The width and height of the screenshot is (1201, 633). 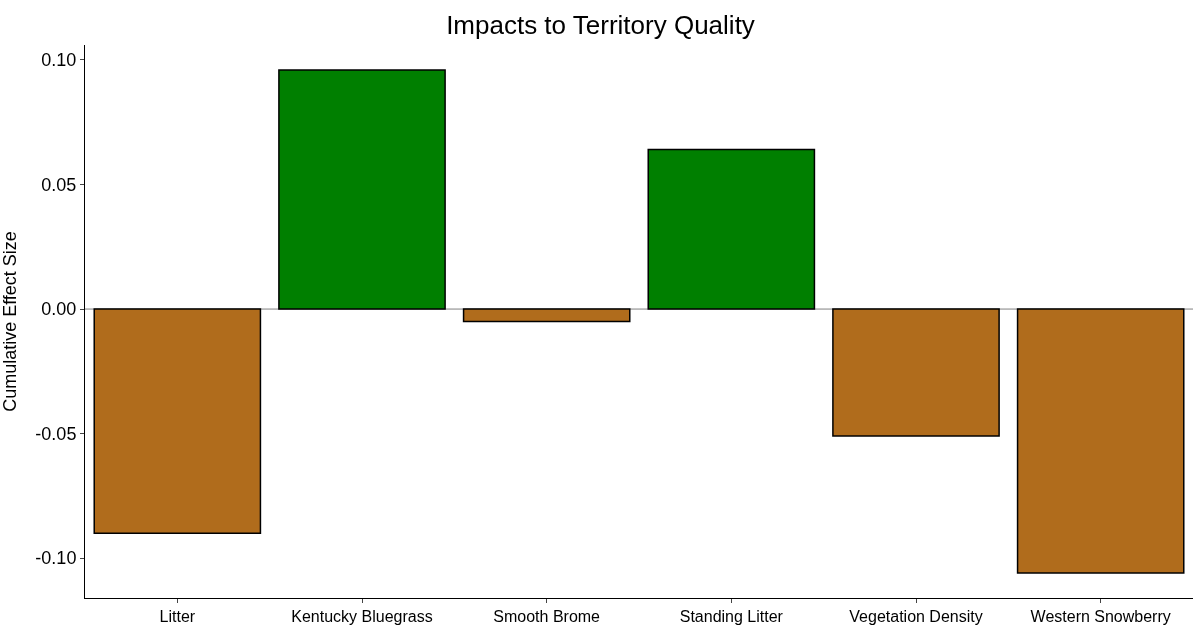 What do you see at coordinates (59, 184) in the screenshot?
I see `y-tick-label: 0.05` at bounding box center [59, 184].